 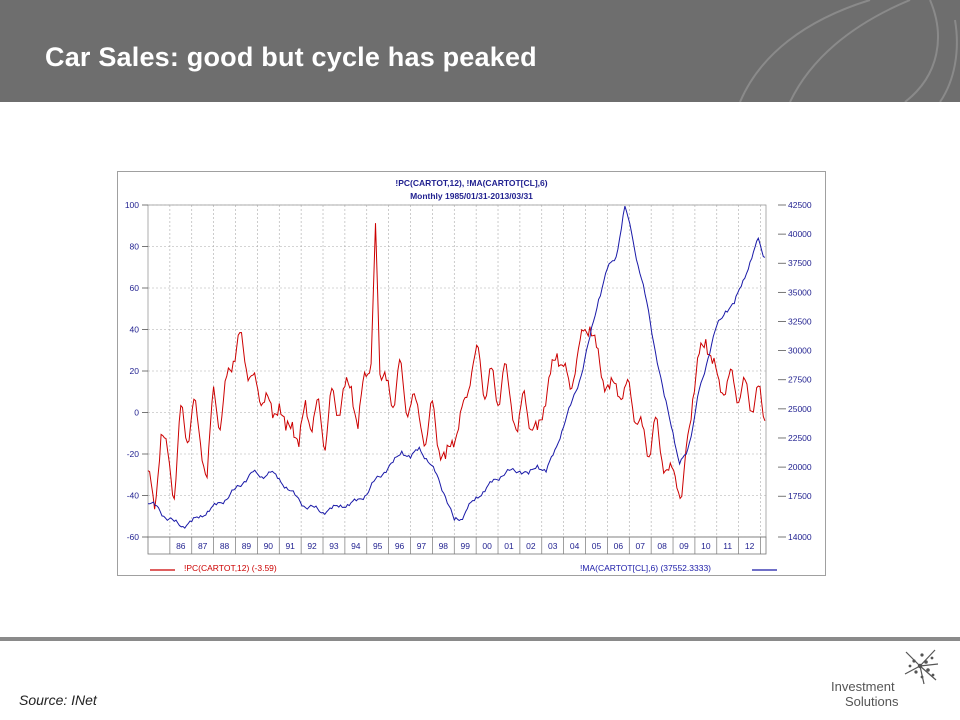 I want to click on x-tick-label: 86, so click(x=181, y=546).